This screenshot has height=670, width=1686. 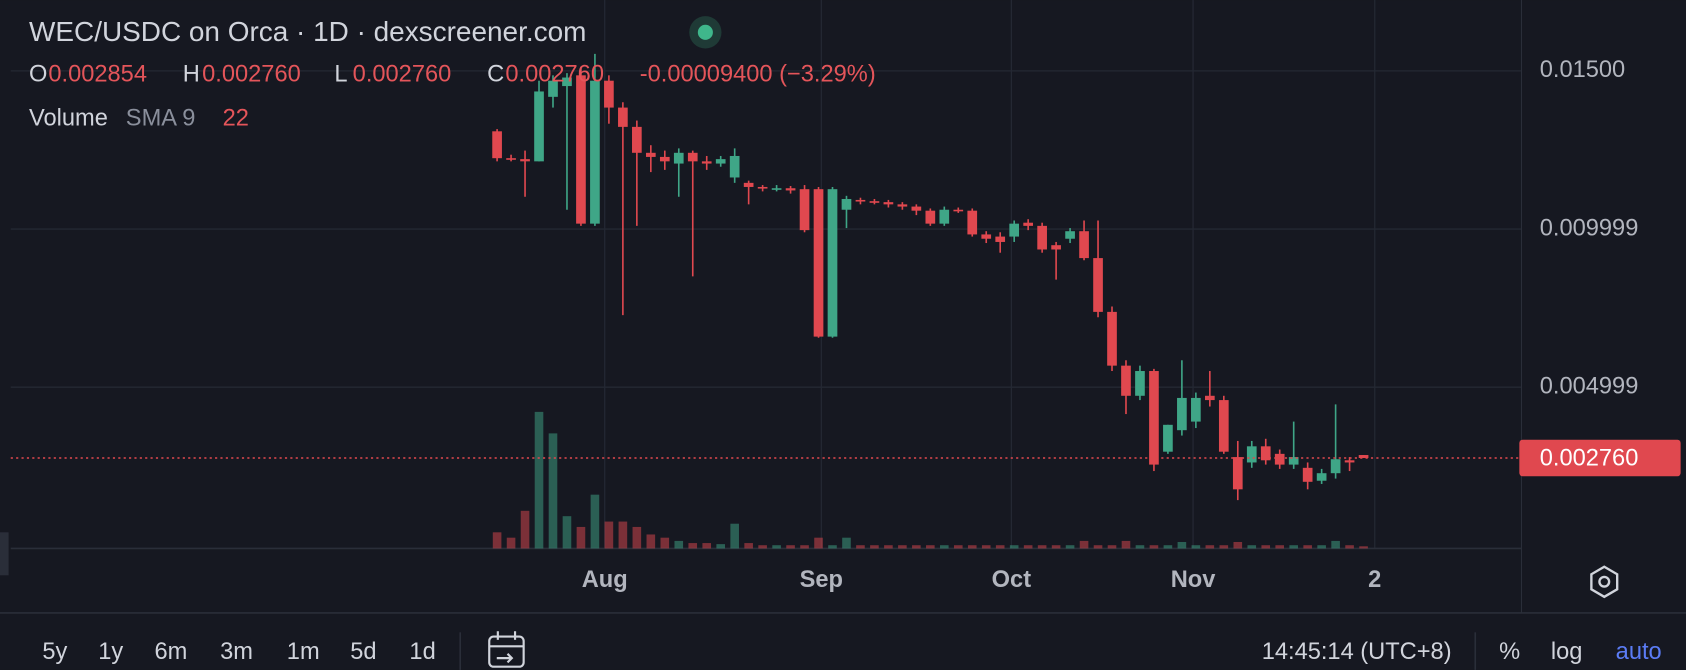 I want to click on x-tick-label: Sep, so click(x=821, y=580).